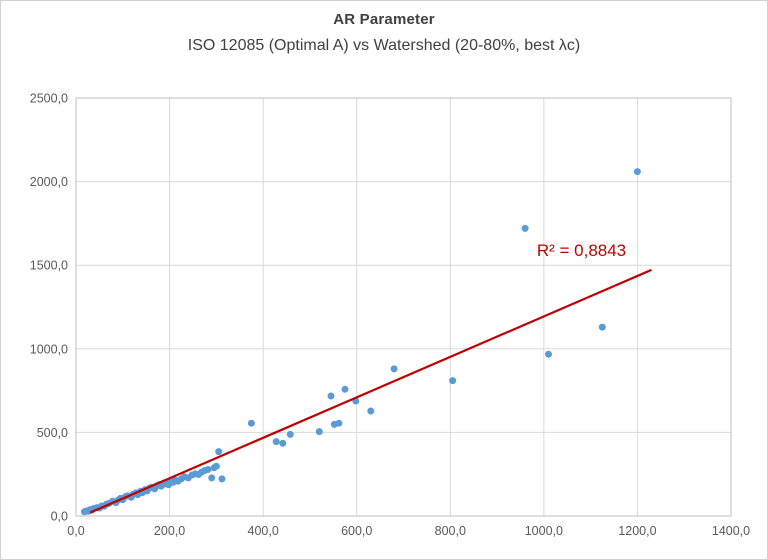 This screenshot has height=560, width=768. Describe the element at coordinates (263, 531) in the screenshot. I see `x-tick-label: 400,0` at that location.